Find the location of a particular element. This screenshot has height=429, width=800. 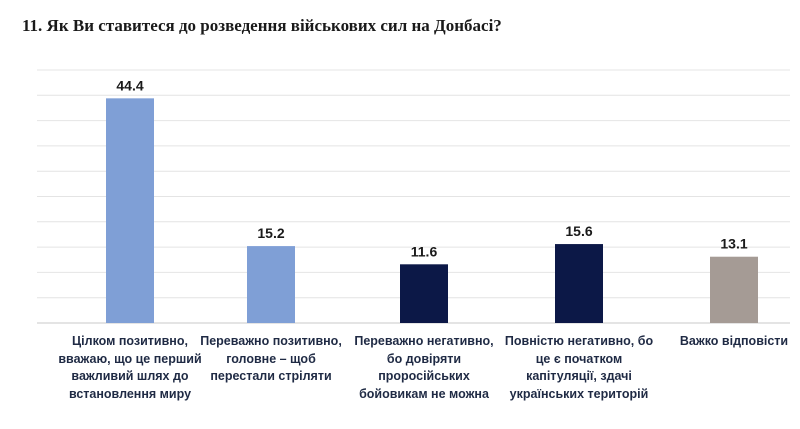

value-label-4: 15.6 is located at coordinates (578, 231).